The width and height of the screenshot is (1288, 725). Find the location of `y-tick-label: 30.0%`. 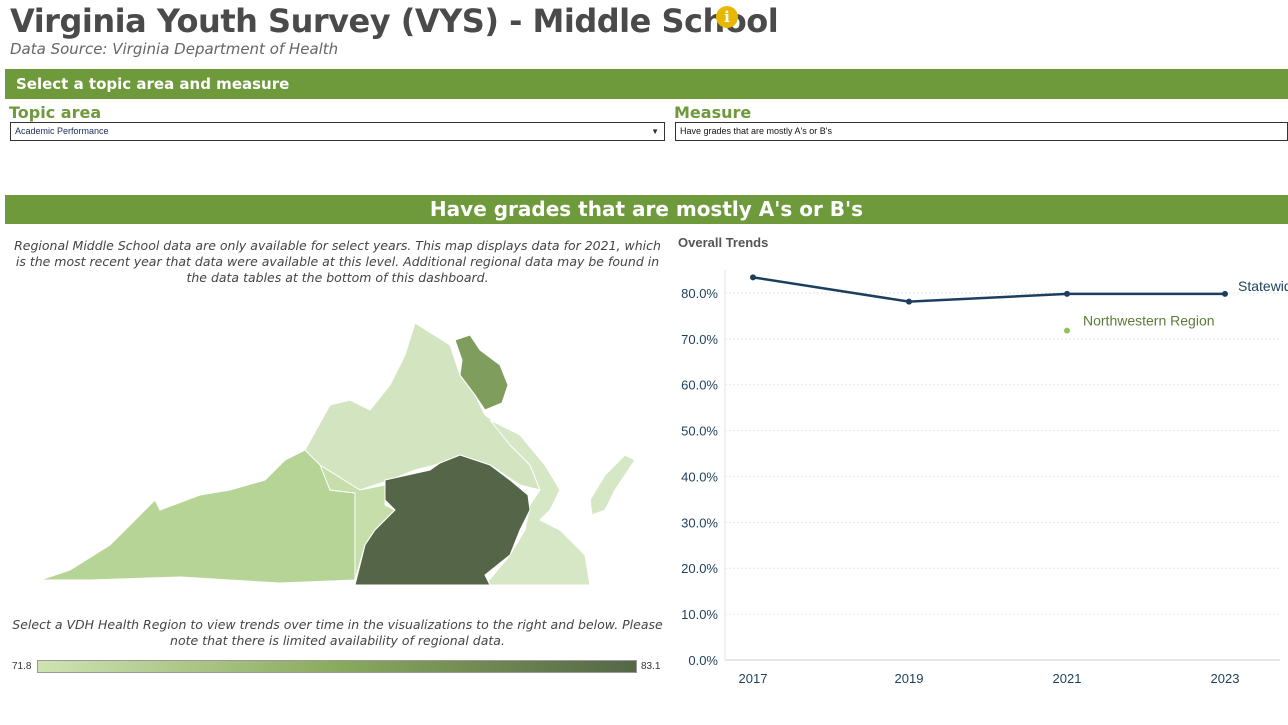

y-tick-label: 30.0% is located at coordinates (699, 522).